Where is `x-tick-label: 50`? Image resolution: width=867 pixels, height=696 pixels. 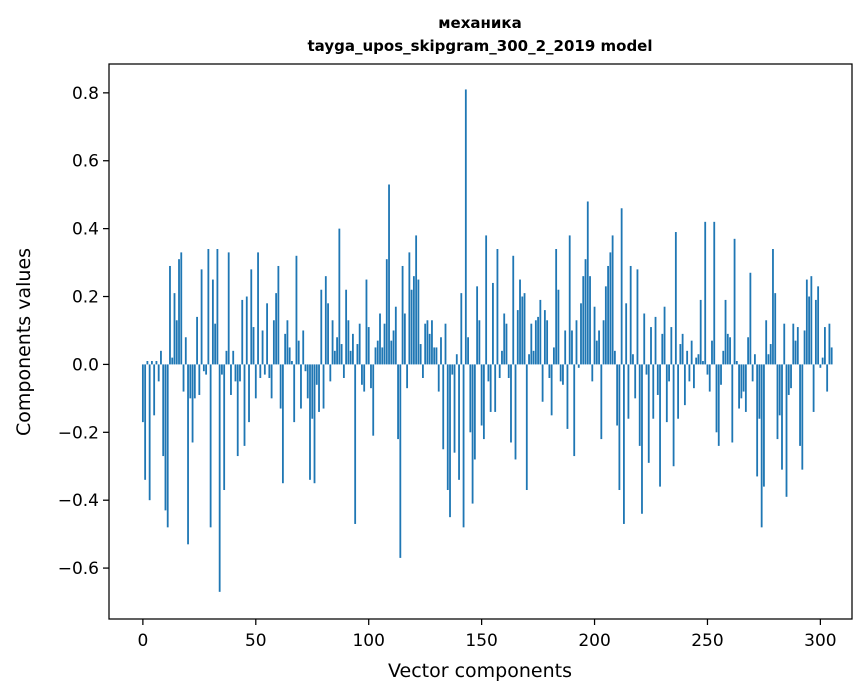 x-tick-label: 50 is located at coordinates (256, 641).